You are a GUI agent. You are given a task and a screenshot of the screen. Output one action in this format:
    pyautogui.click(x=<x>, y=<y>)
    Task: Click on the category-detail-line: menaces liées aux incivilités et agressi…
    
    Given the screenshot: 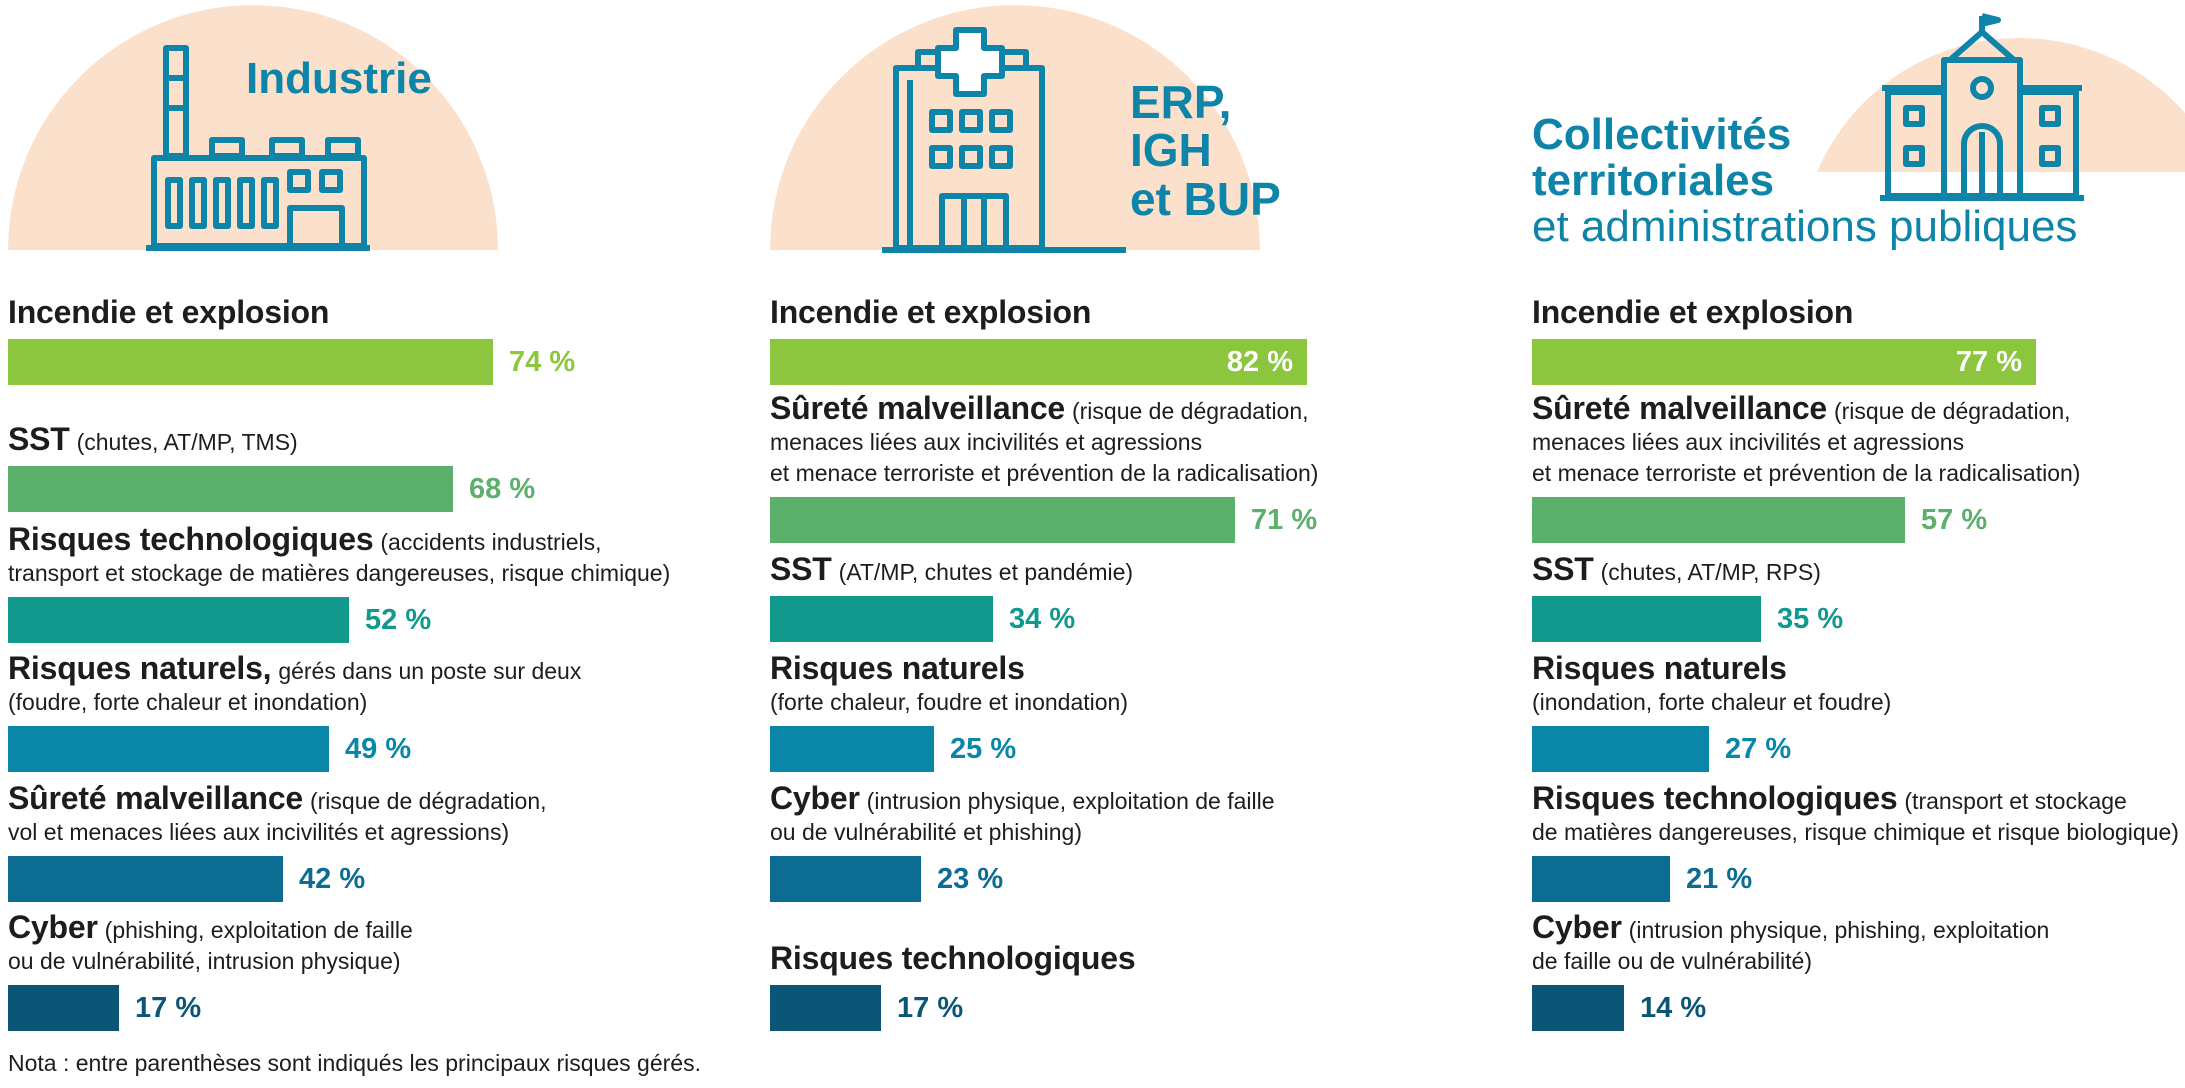 What is the action you would take?
    pyautogui.click(x=1748, y=442)
    